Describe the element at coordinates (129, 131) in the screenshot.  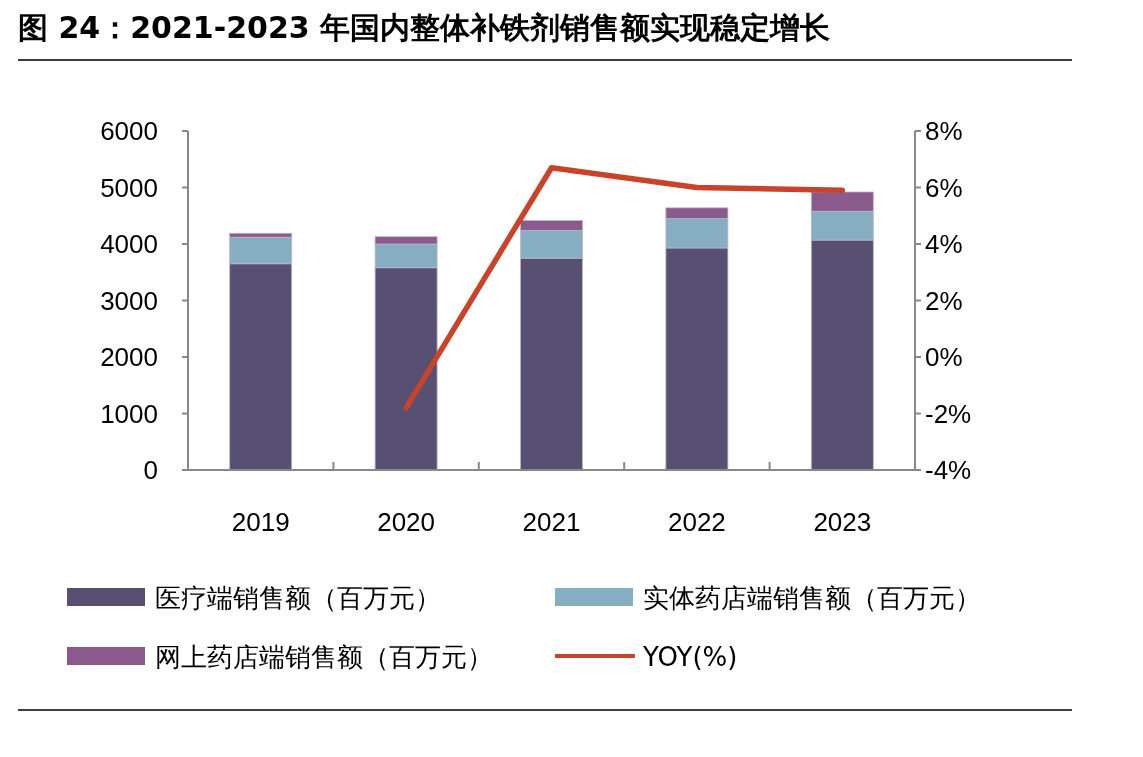
I see `y-tick-label: 6000` at that location.